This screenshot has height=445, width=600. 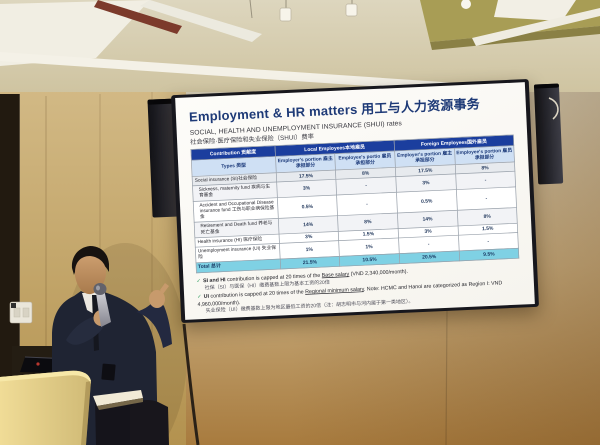 I want to click on wall-seam, so click(x=446, y=377).